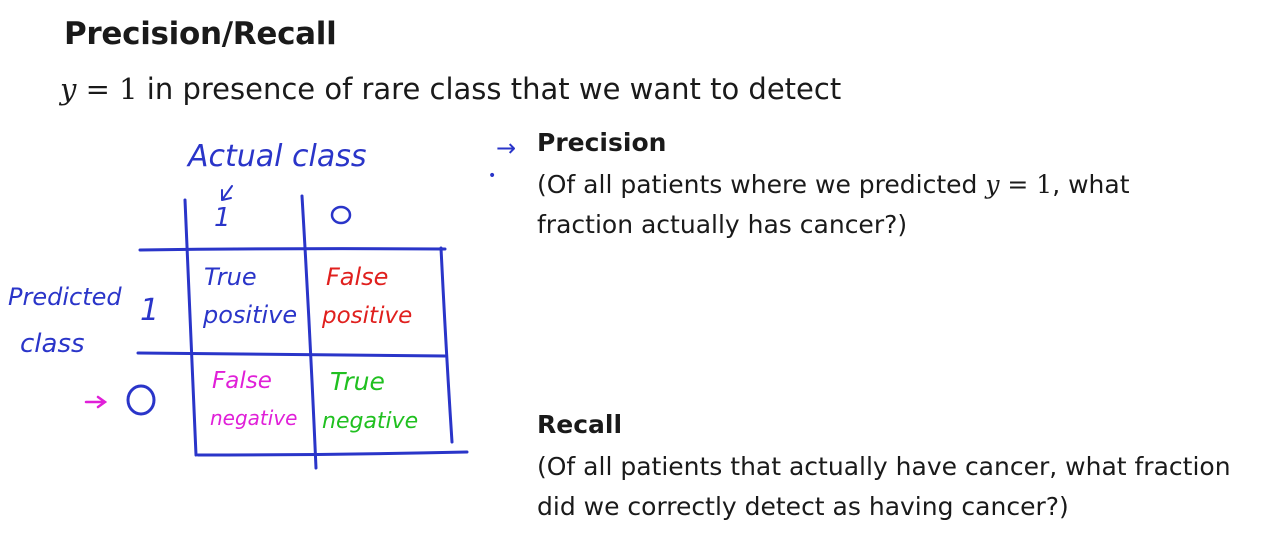 This screenshot has width=1286, height=552. What do you see at coordinates (96, 402) in the screenshot?
I see `arrow-to-predicted-zero-icon` at bounding box center [96, 402].